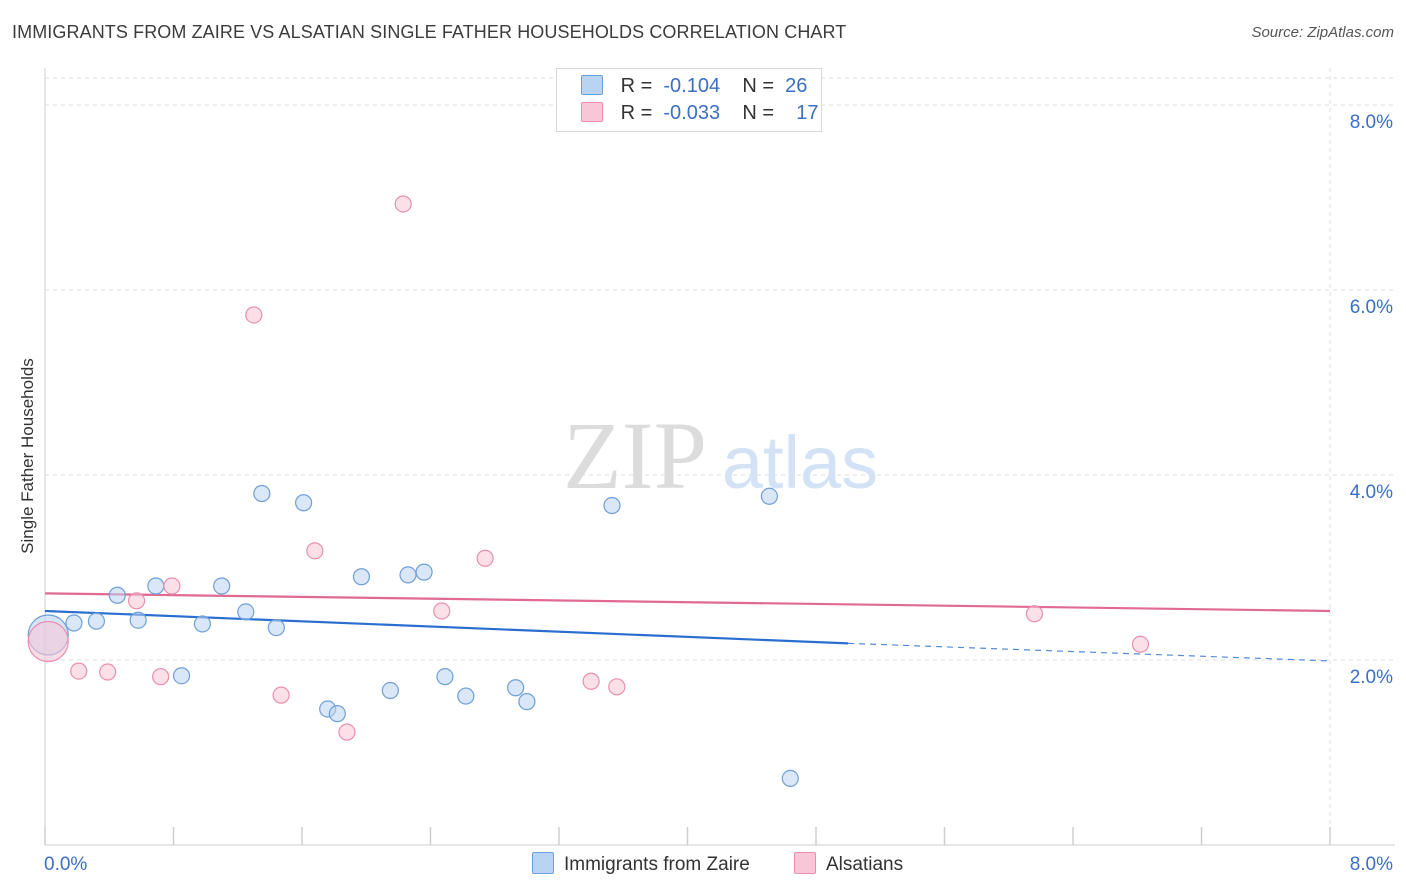 This screenshot has width=1406, height=892. I want to click on y-tick-label: 6.0%, so click(1371, 307).